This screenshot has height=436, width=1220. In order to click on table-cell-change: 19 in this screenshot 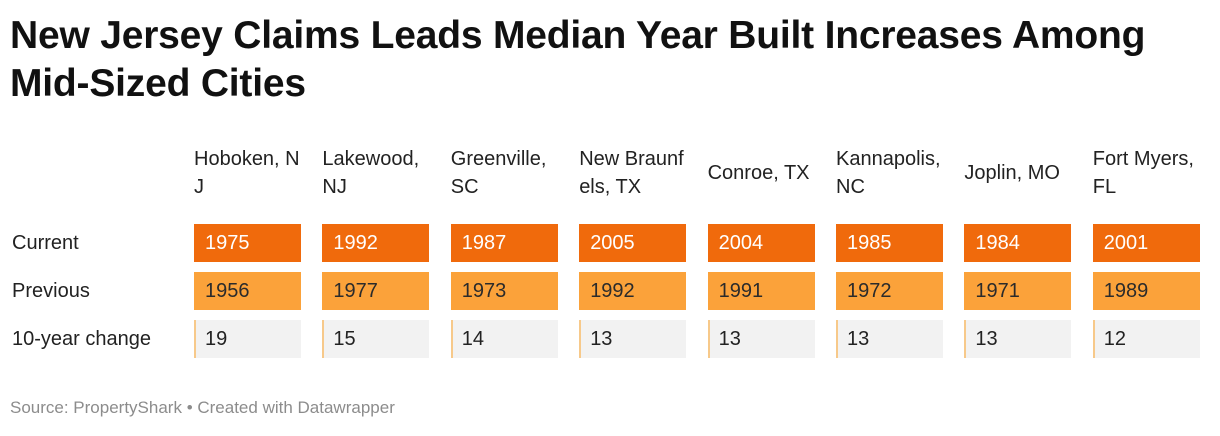, I will do `click(247, 339)`.